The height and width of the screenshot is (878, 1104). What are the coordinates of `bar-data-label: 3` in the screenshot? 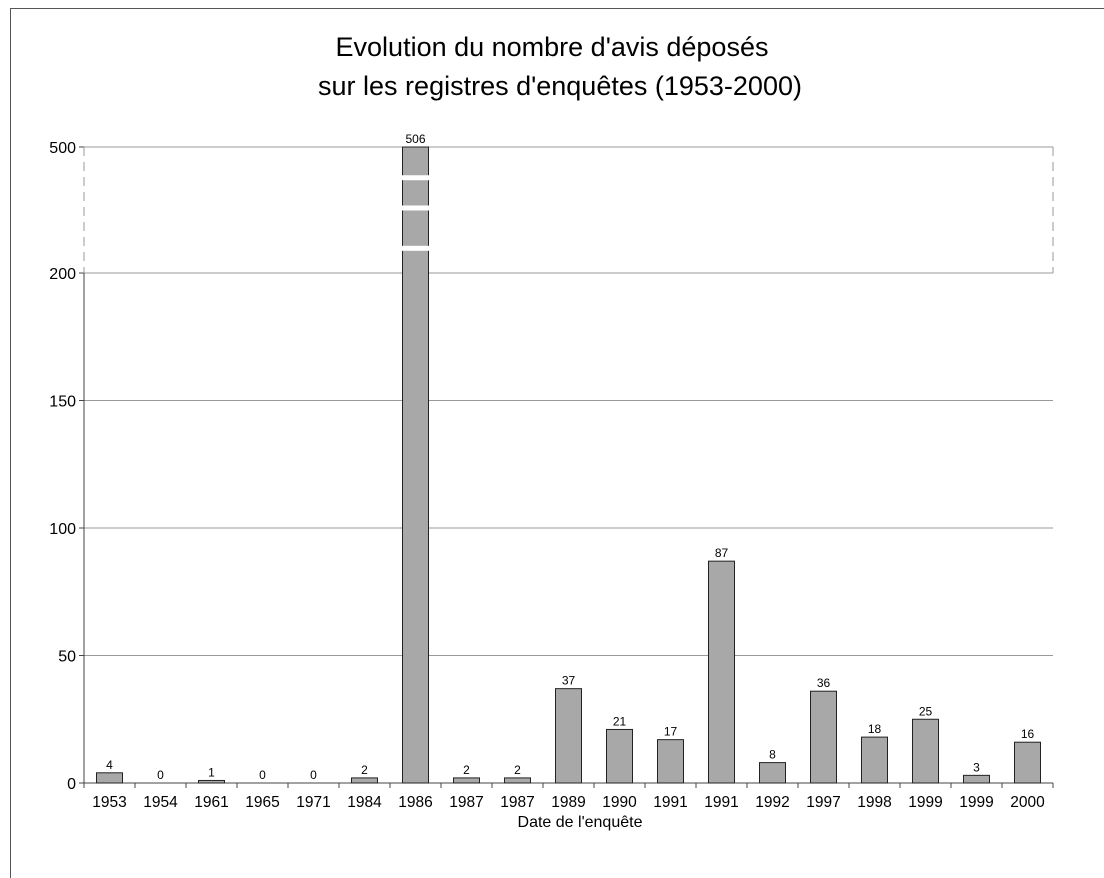 It's located at (976, 767).